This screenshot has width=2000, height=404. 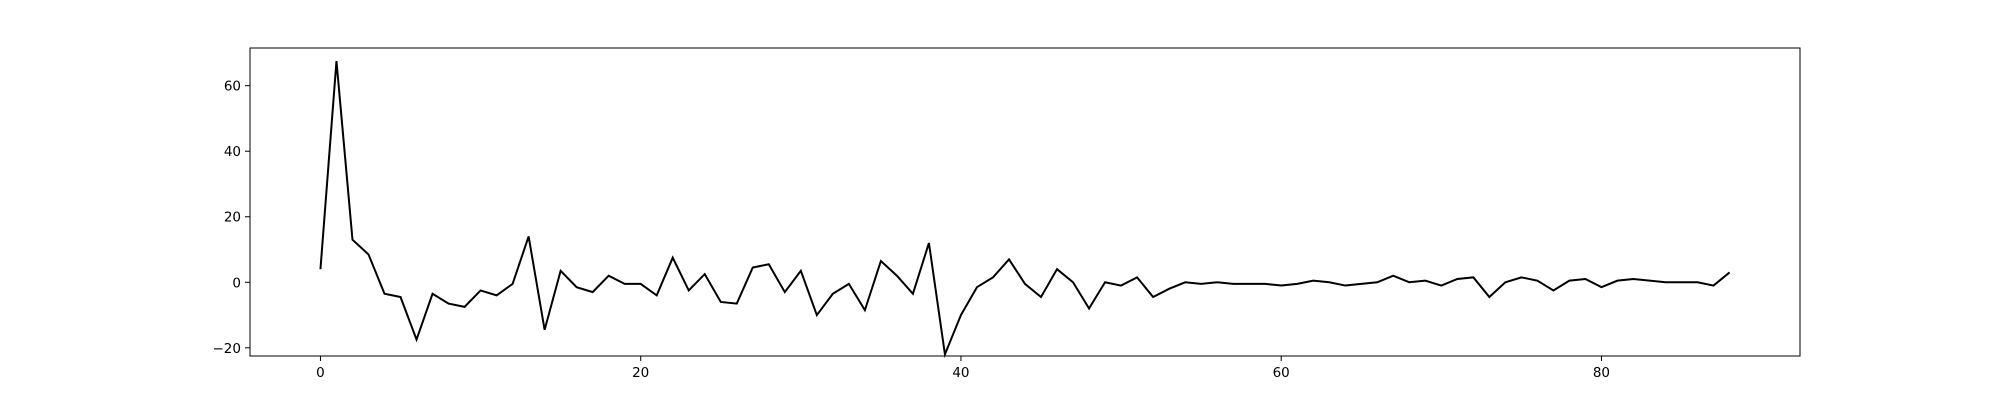 What do you see at coordinates (236, 283) in the screenshot?
I see `y-tick-label-0: 0` at bounding box center [236, 283].